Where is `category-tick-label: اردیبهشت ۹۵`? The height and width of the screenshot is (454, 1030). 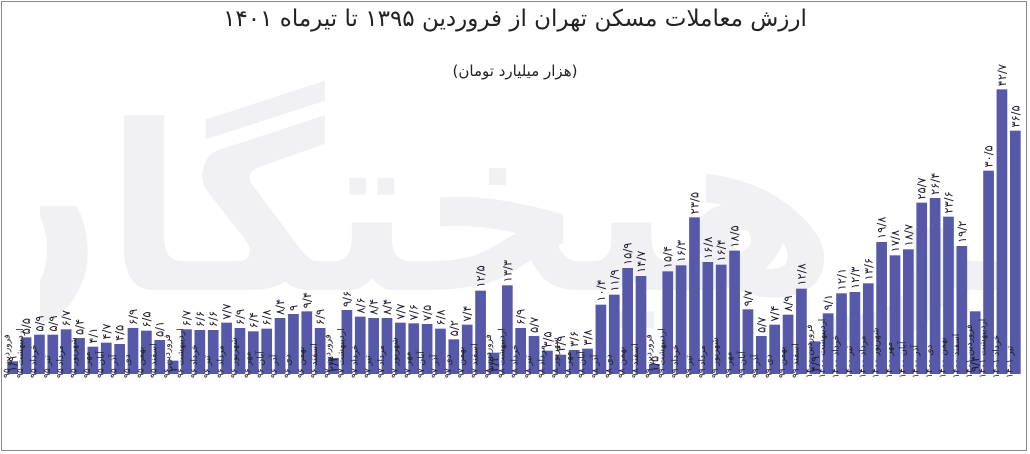
category-tick-label: اردیبهشت ۹۵ is located at coordinates (21, 353).